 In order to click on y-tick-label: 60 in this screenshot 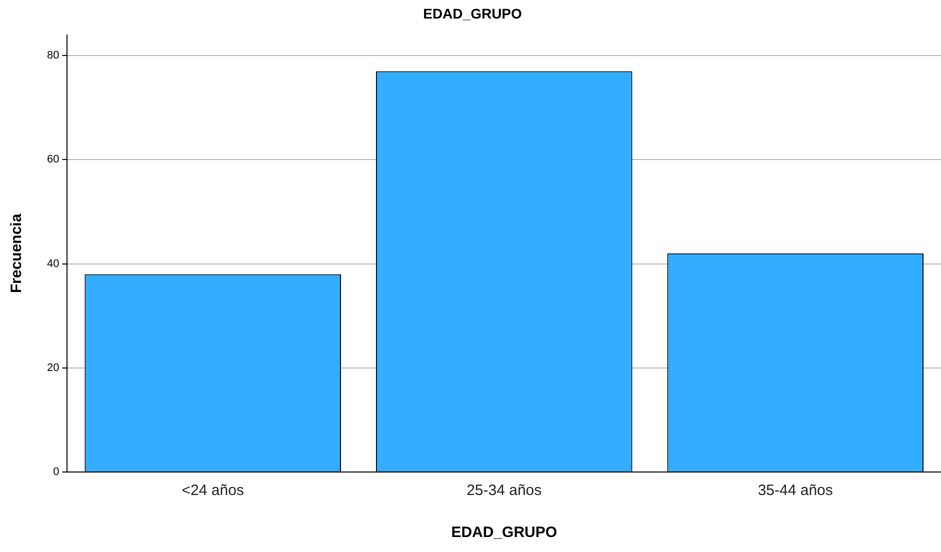, I will do `click(53, 160)`.